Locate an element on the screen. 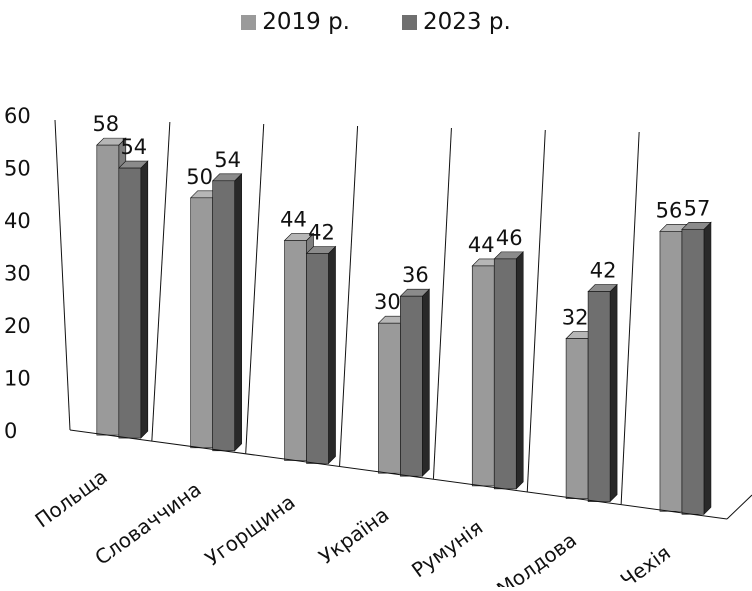  legend-label-series-2: 2023 р. is located at coordinates (467, 22).